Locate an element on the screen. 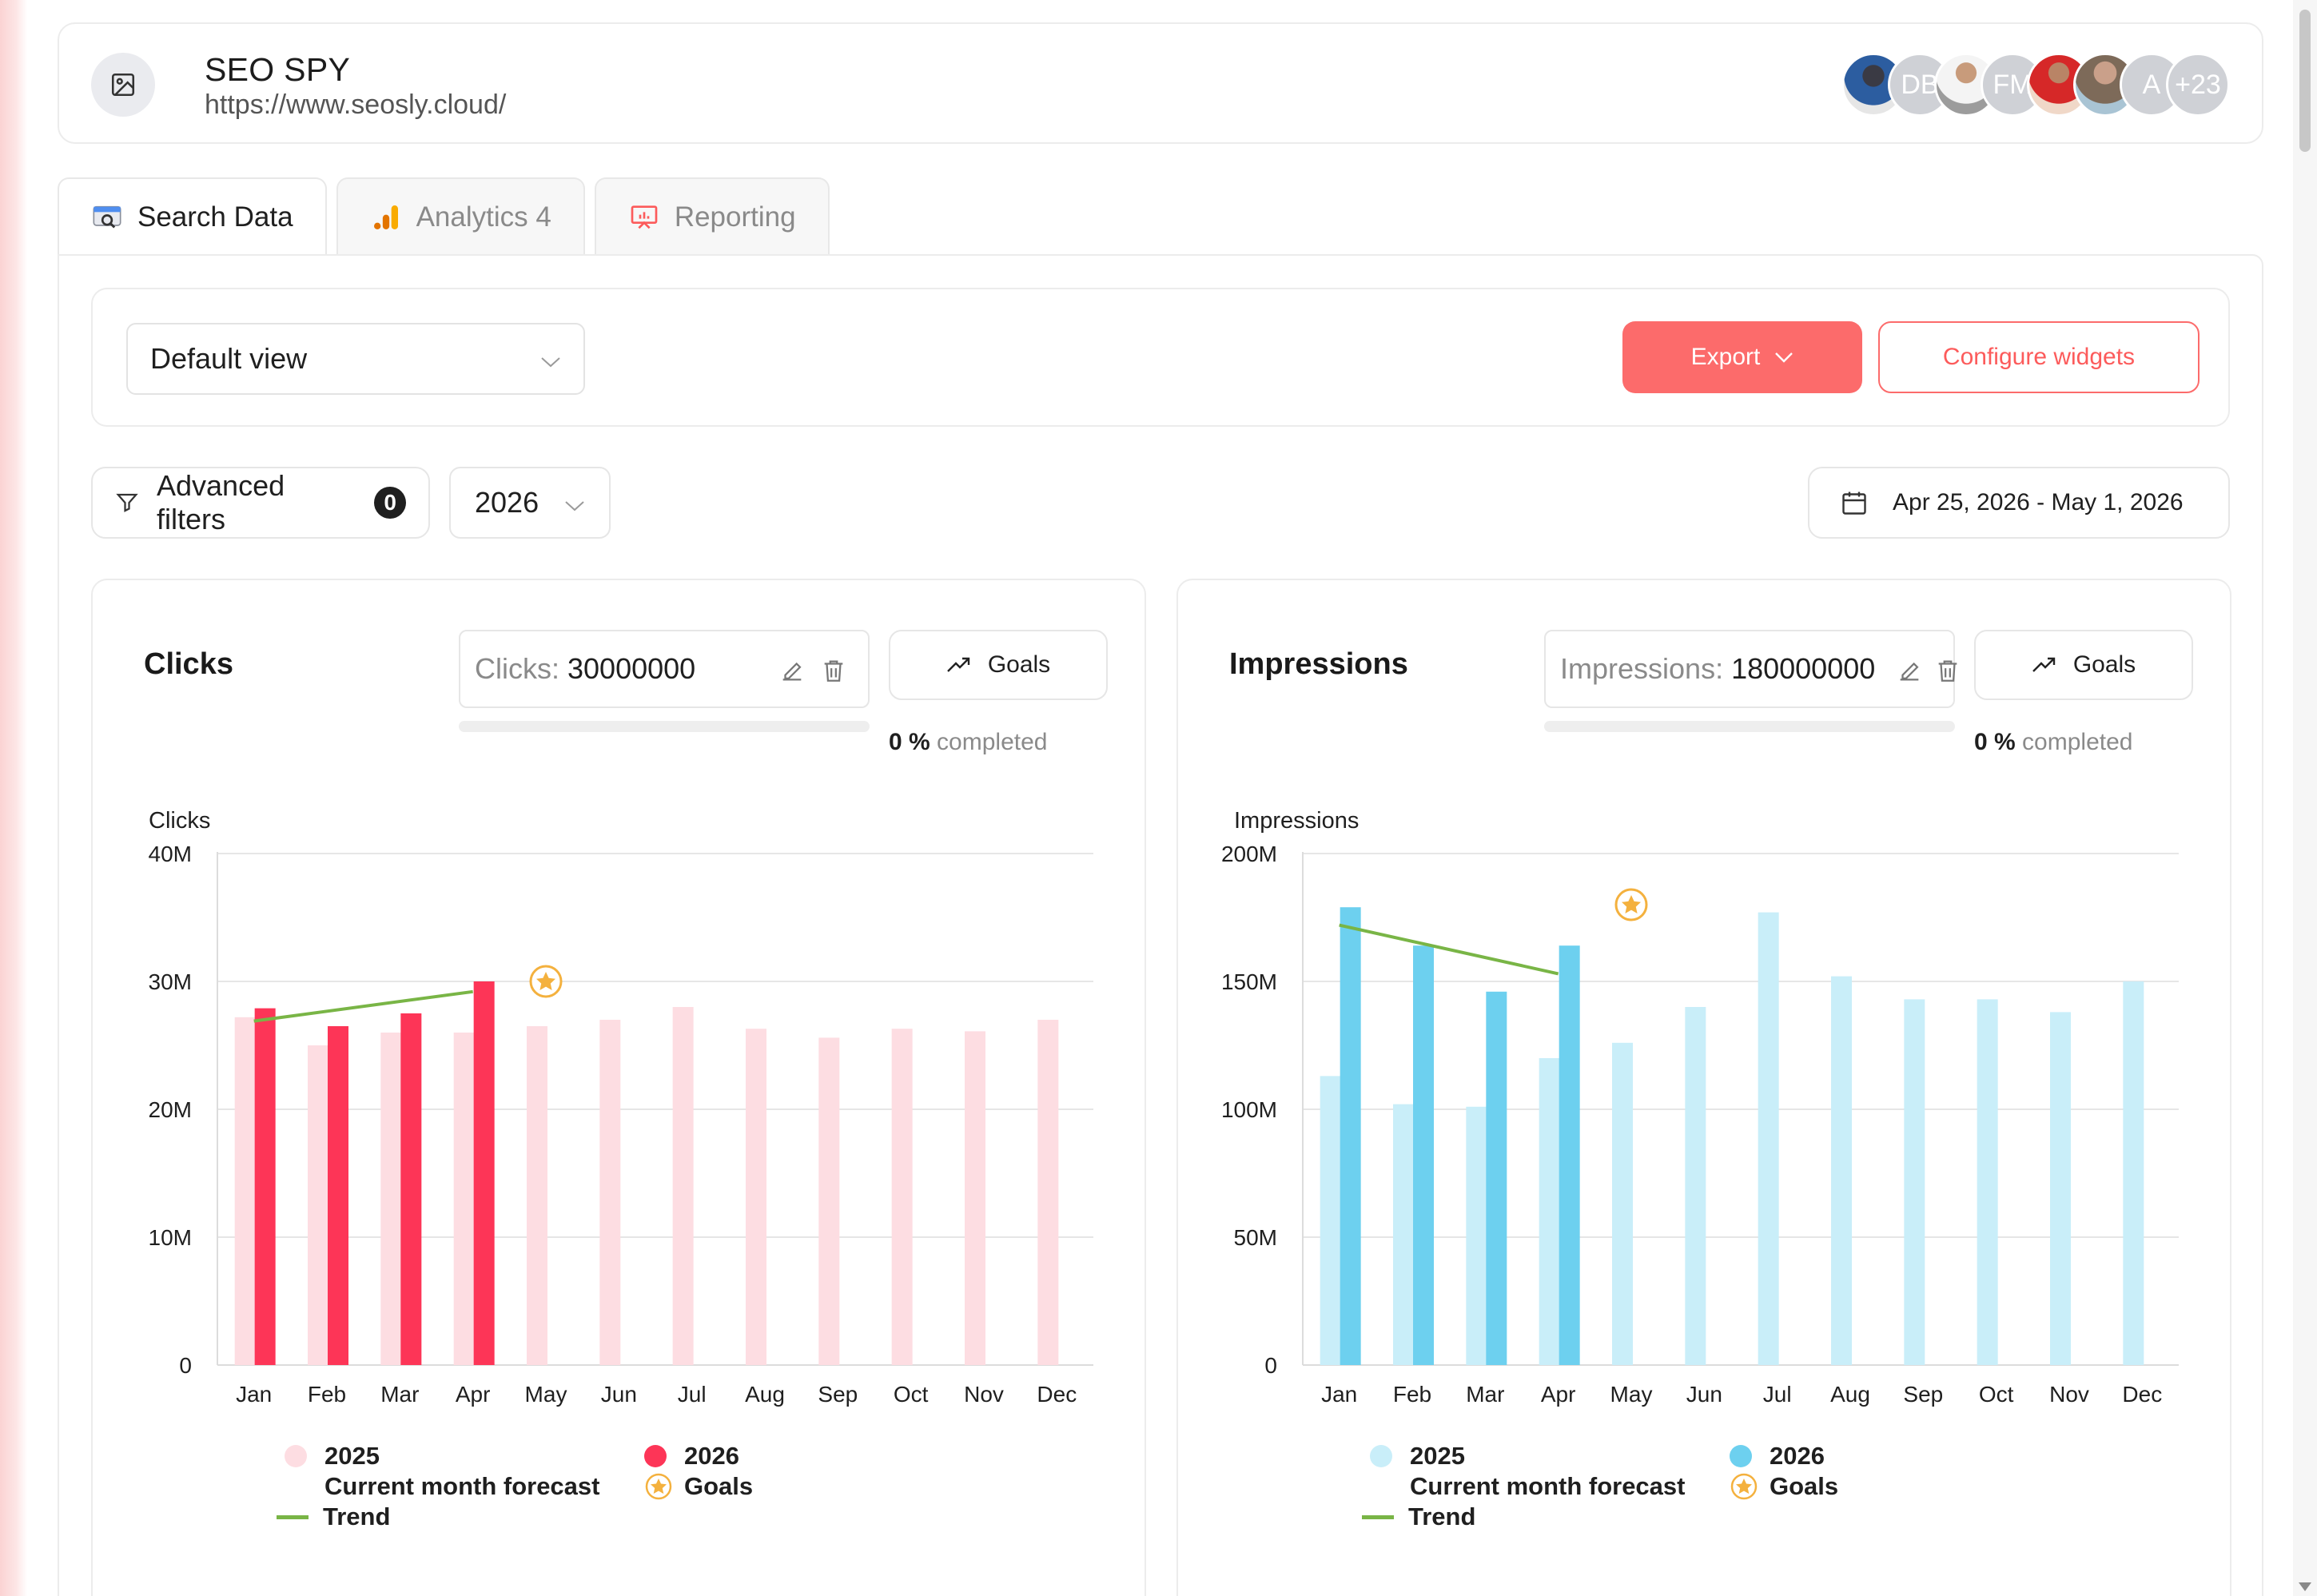 The width and height of the screenshot is (2317, 1596). view-select: Default view is located at coordinates (355, 359).